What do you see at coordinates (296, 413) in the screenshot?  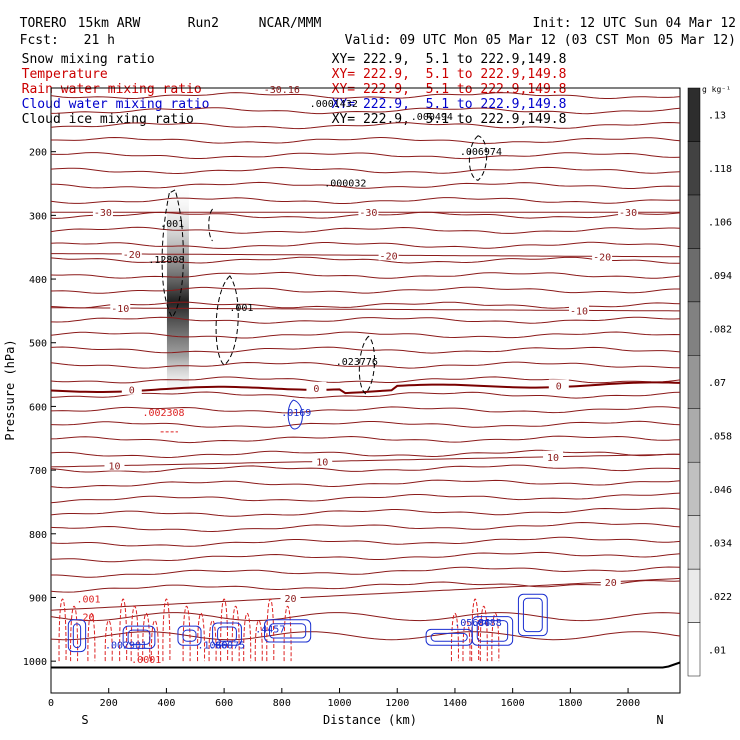 I see `maxima-label-cloud_water: .0169` at bounding box center [296, 413].